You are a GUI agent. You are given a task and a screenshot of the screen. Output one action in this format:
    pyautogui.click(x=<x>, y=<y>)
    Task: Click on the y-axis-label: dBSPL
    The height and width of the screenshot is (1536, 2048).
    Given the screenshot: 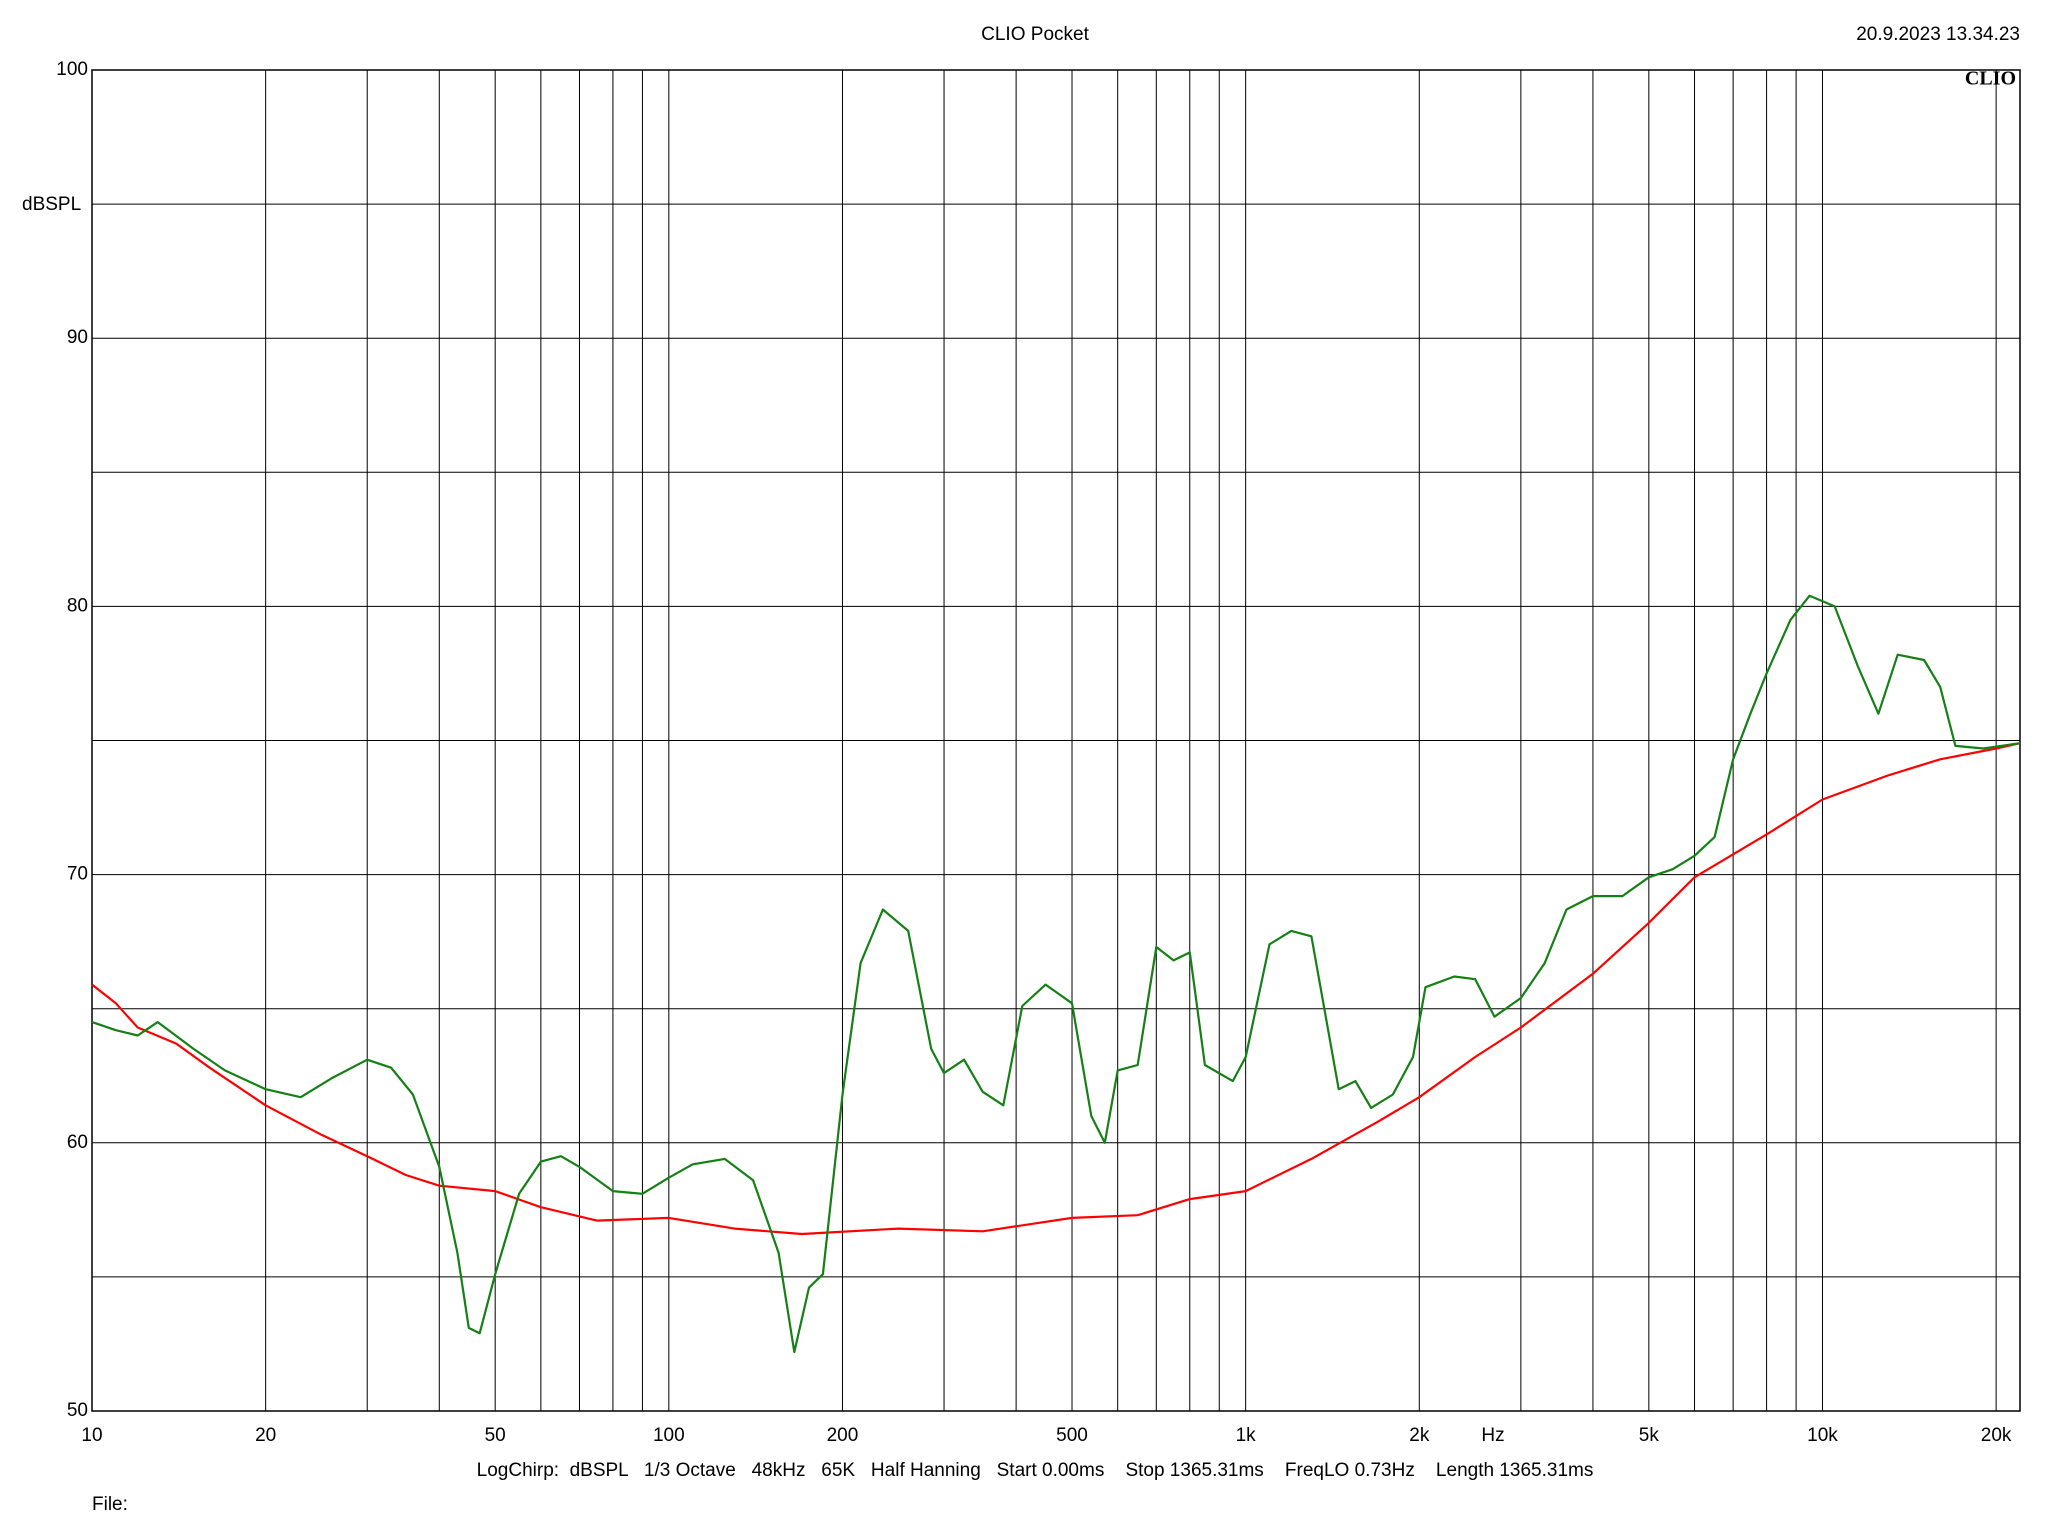 What is the action you would take?
    pyautogui.click(x=51, y=204)
    